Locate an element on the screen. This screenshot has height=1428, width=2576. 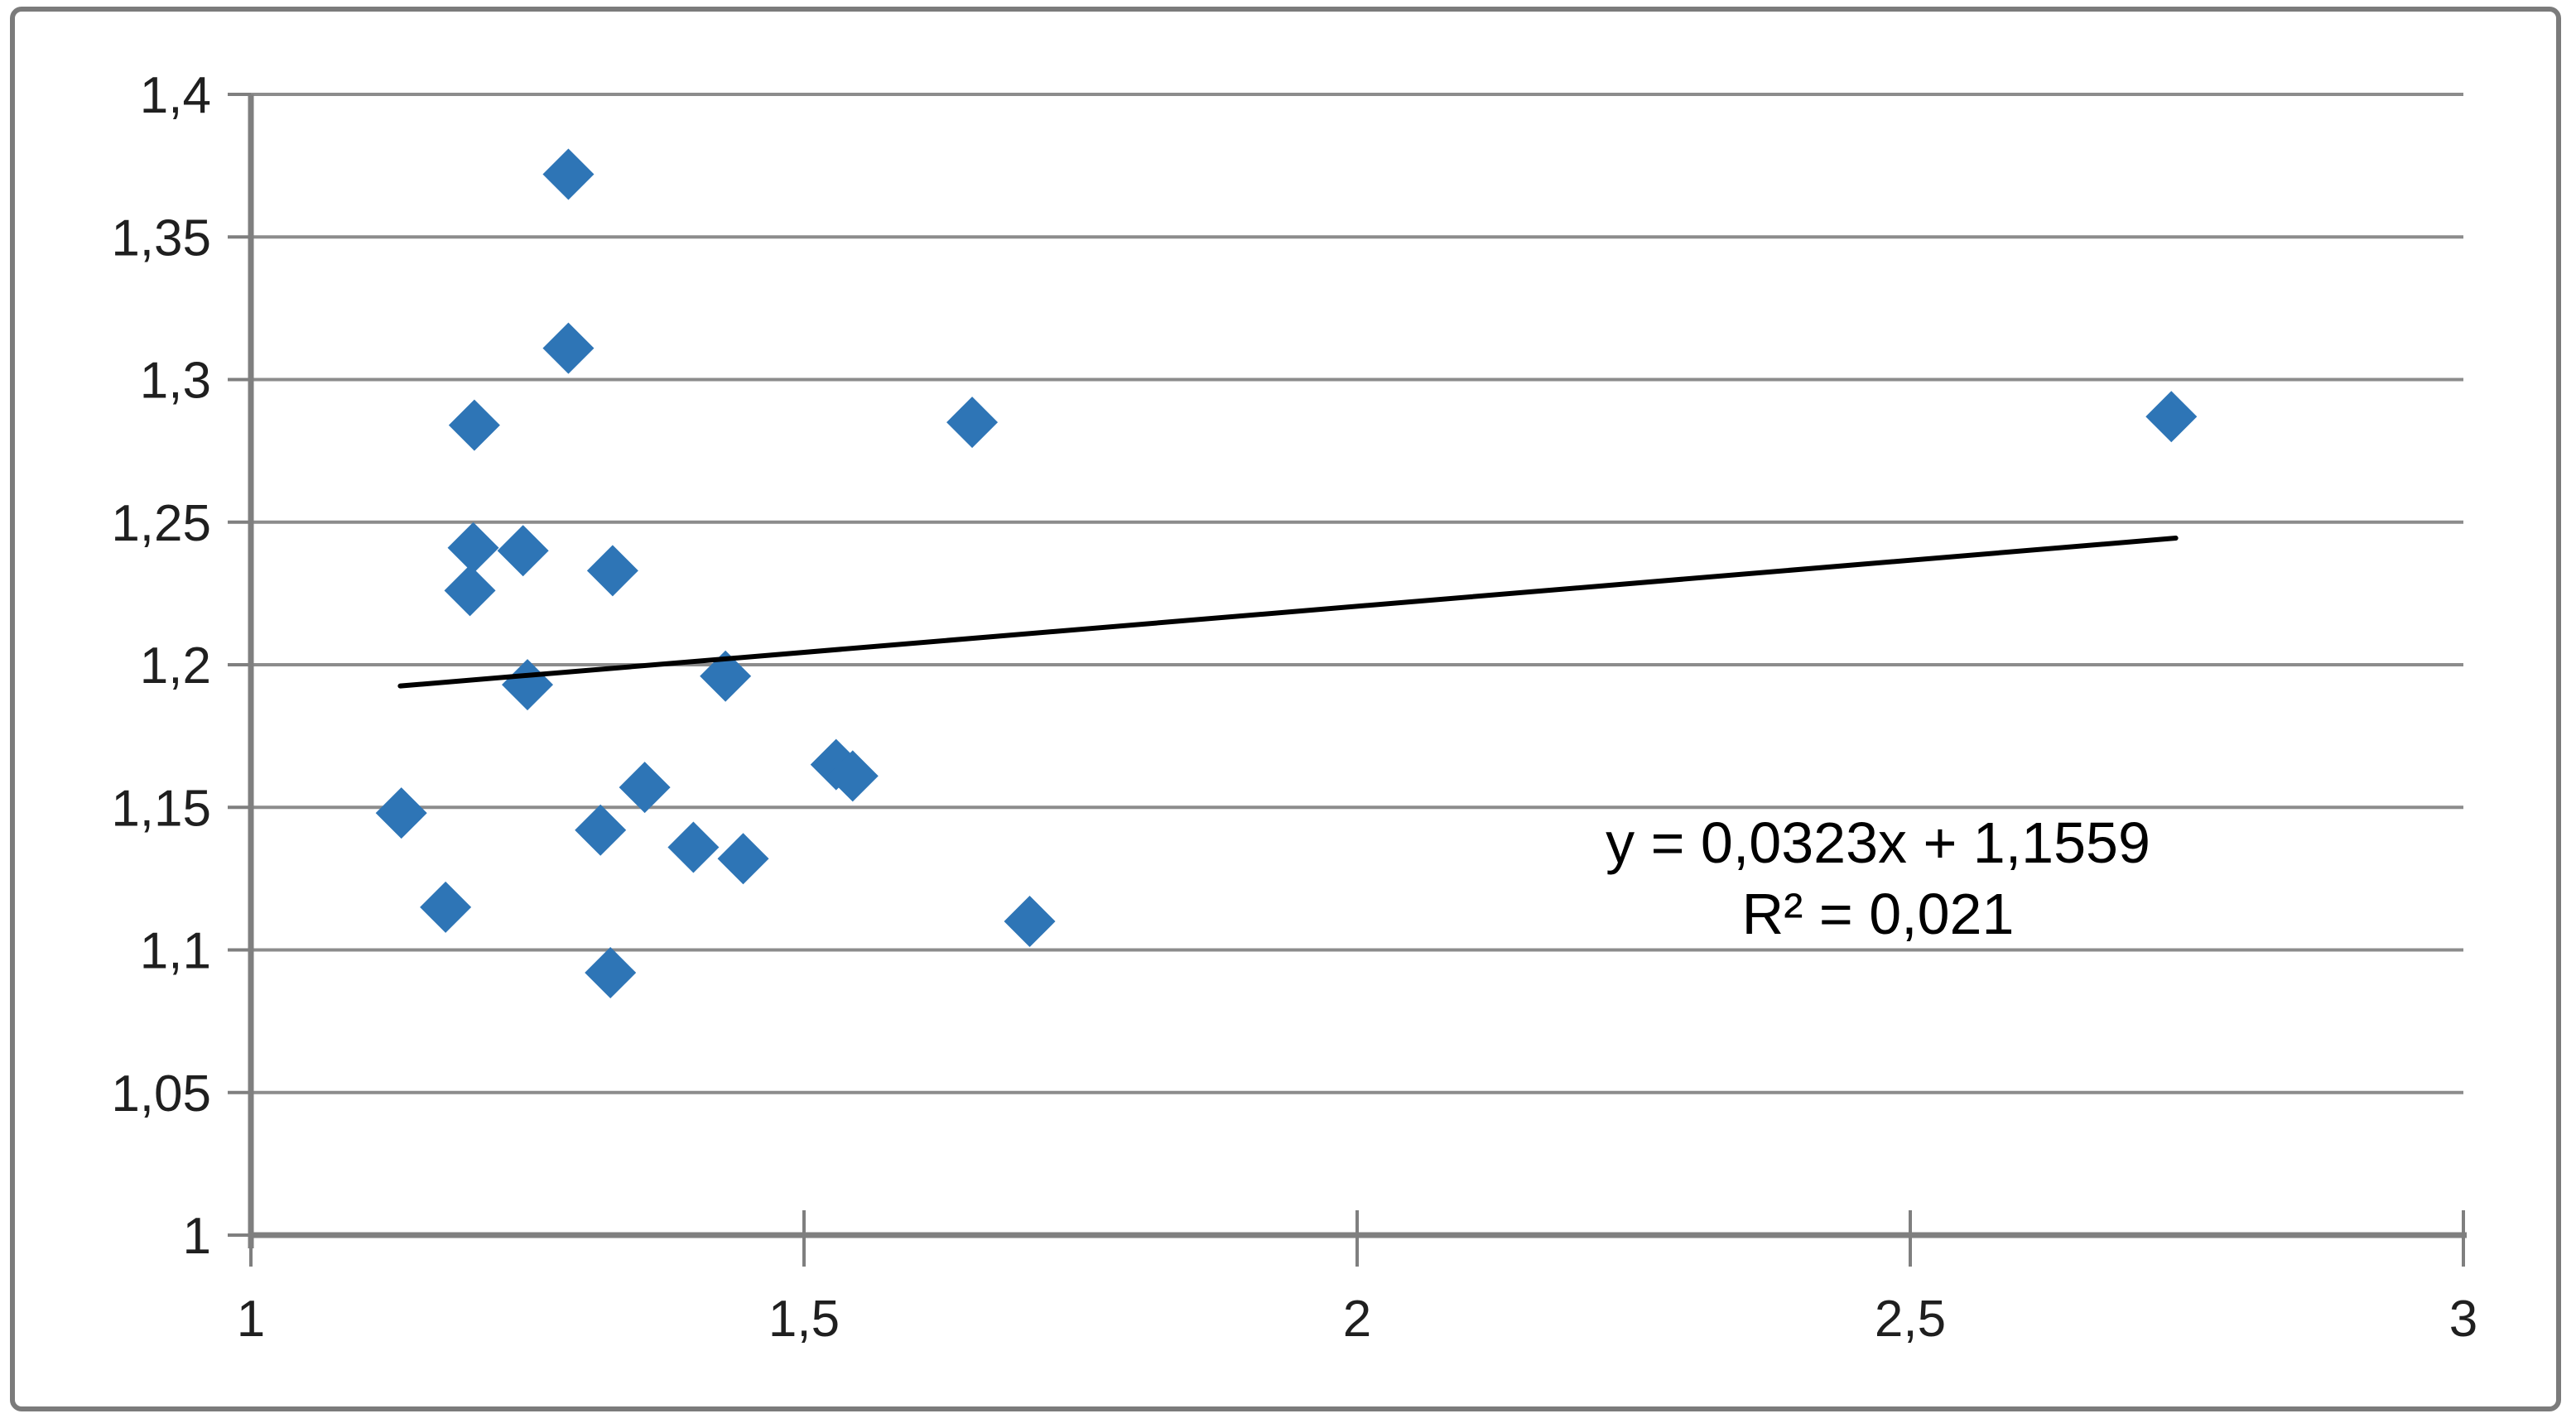
trend-equation-label: y = 0,0323x + 1,1559 is located at coordinates (1878, 842).